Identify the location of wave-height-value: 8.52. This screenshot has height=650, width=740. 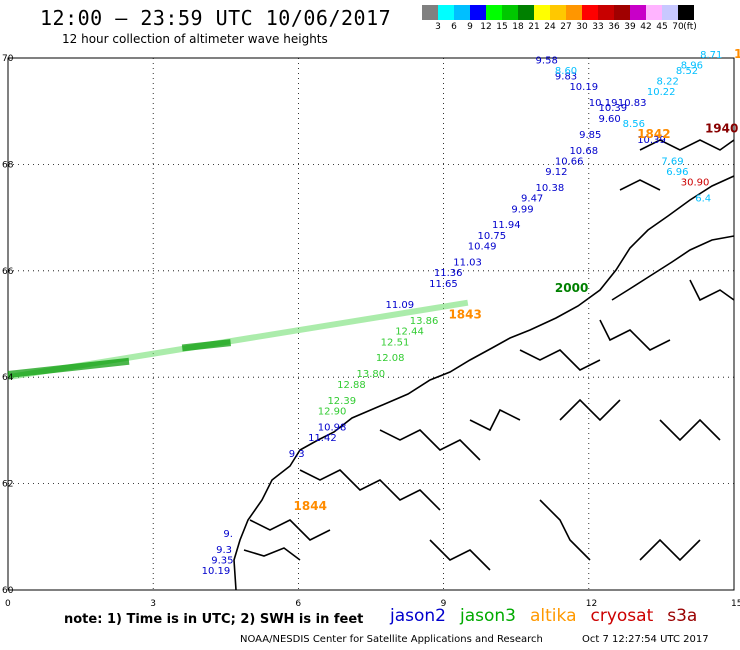
(687, 71).